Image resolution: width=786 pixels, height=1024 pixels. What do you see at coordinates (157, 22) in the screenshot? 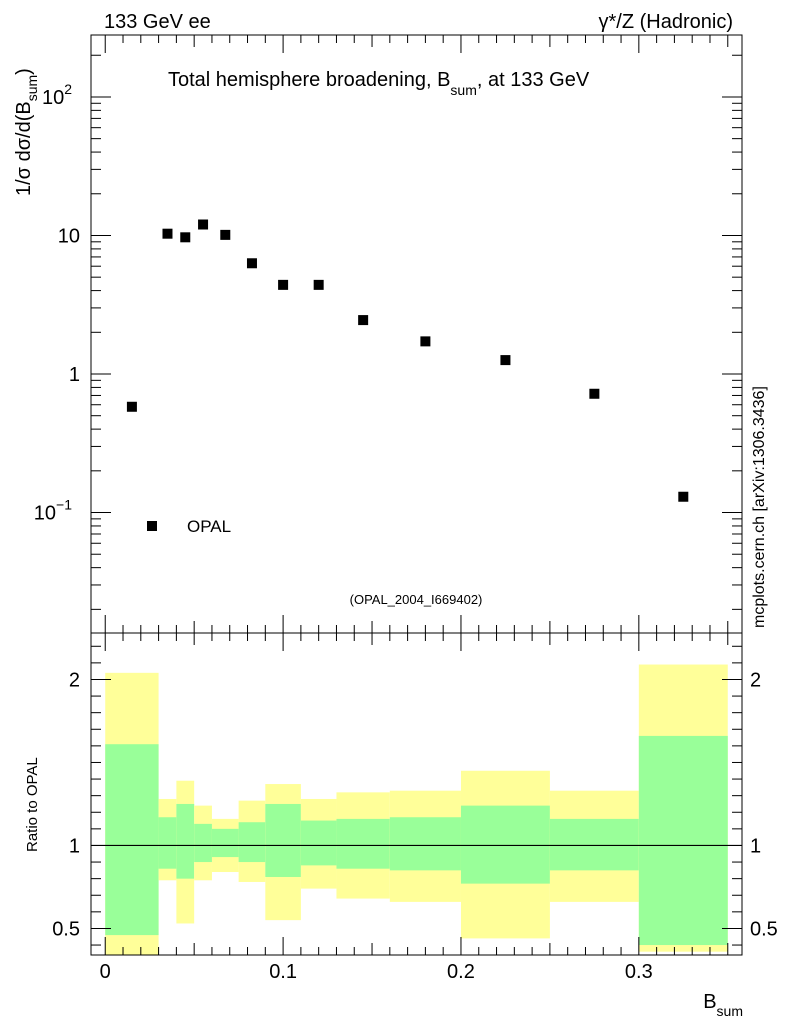
I see `energy-label: 133 GeV ee` at bounding box center [157, 22].